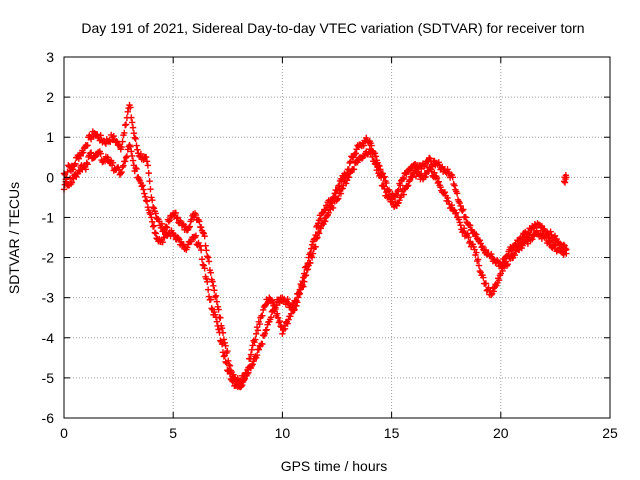 The width and height of the screenshot is (640, 480). Describe the element at coordinates (50, 137) in the screenshot. I see `y-tick-label: 1` at that location.